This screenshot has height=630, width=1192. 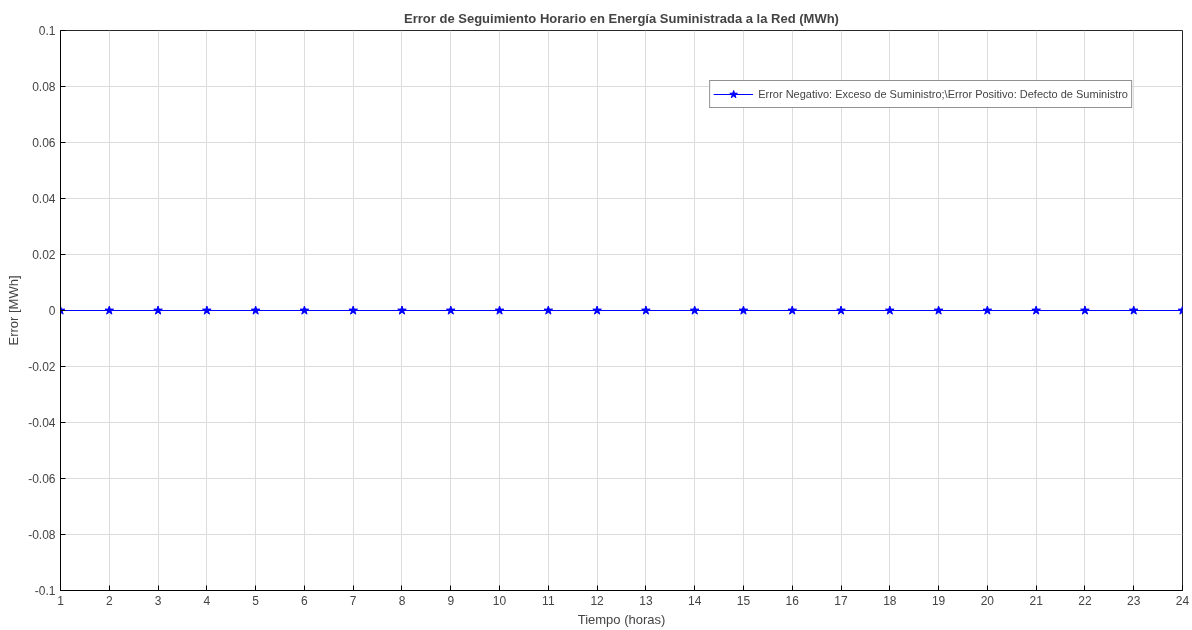 I want to click on legend-label: Error Negativo: Exceso de Suministro;\Error Positivo: Defecto de Suministro, so click(x=943, y=94).